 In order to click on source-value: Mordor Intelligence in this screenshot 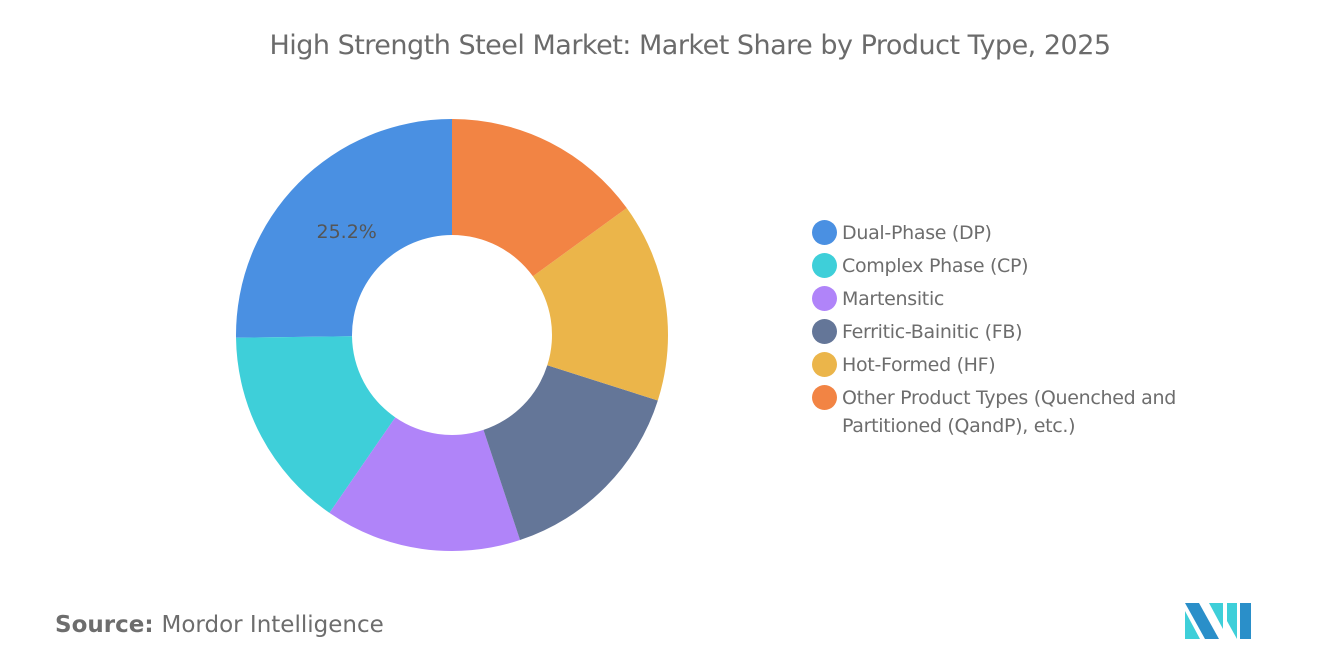, I will do `click(272, 625)`.